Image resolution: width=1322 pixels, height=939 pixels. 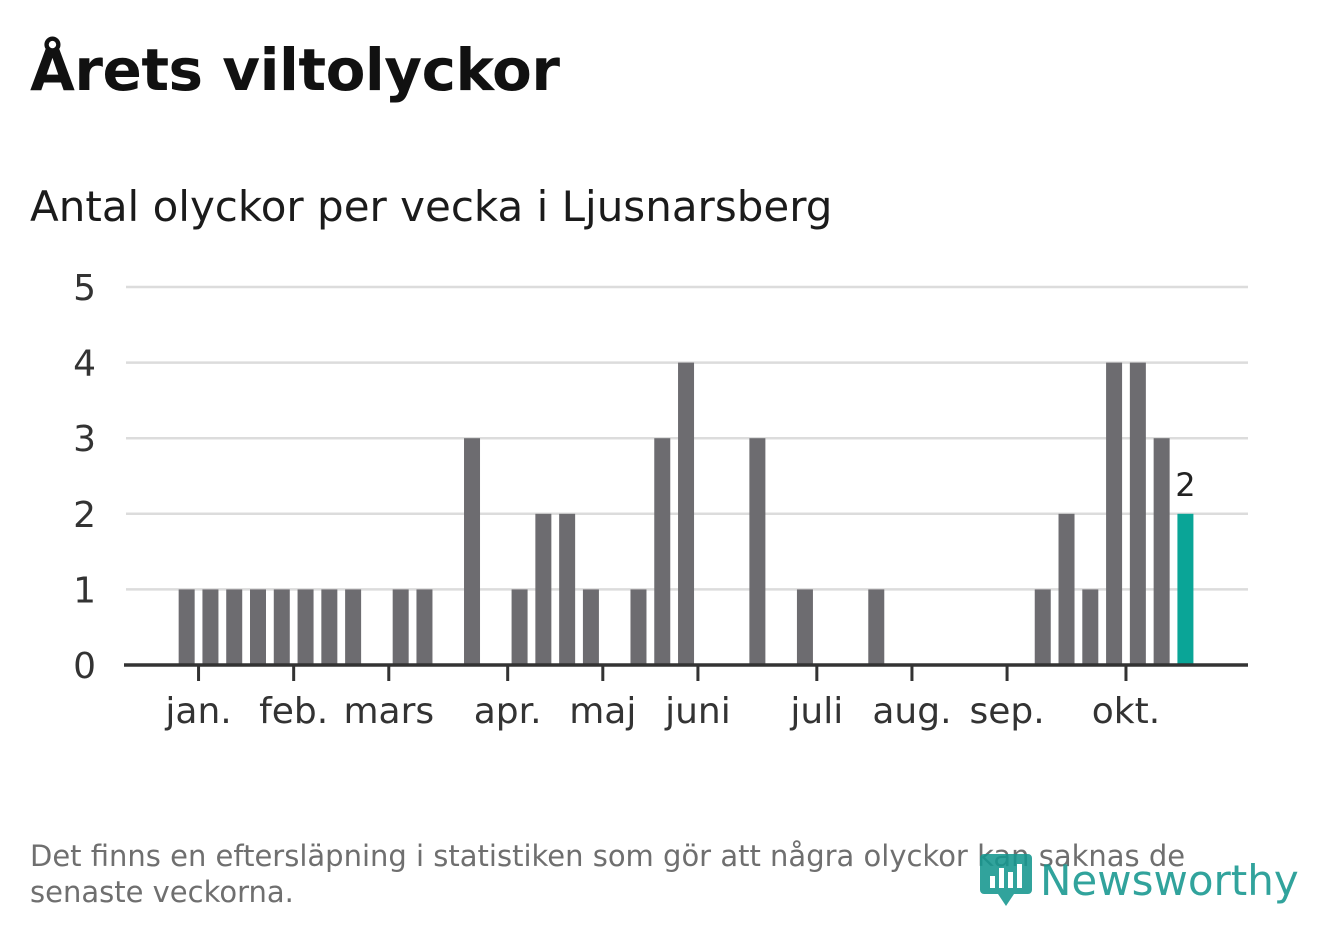 What do you see at coordinates (84, 666) in the screenshot?
I see `y-tick-label: 0` at bounding box center [84, 666].